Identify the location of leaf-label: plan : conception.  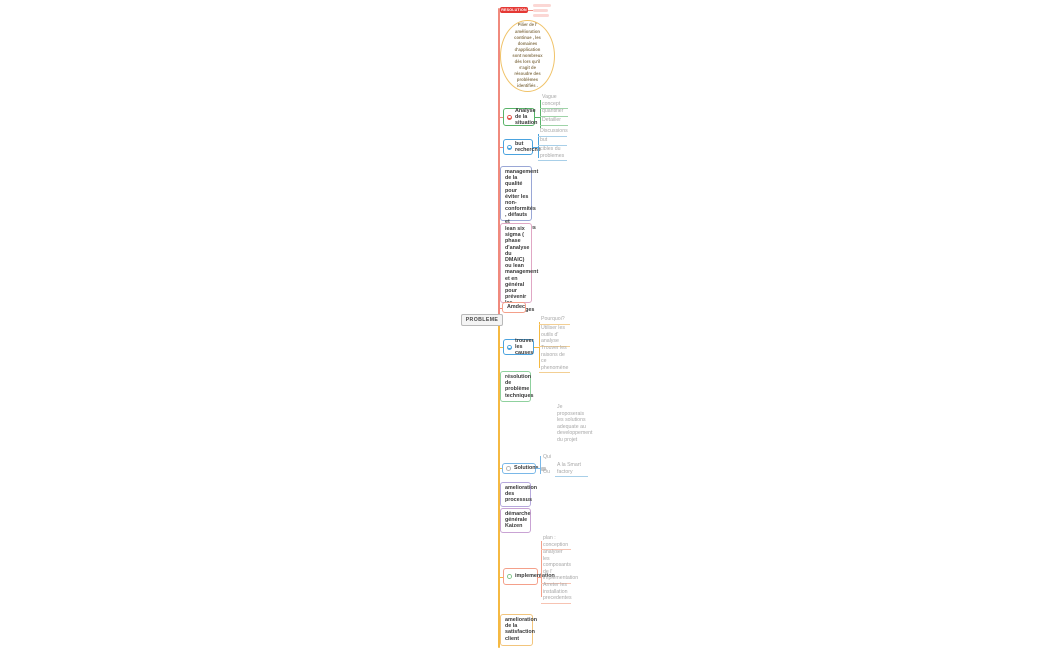
(556, 541).